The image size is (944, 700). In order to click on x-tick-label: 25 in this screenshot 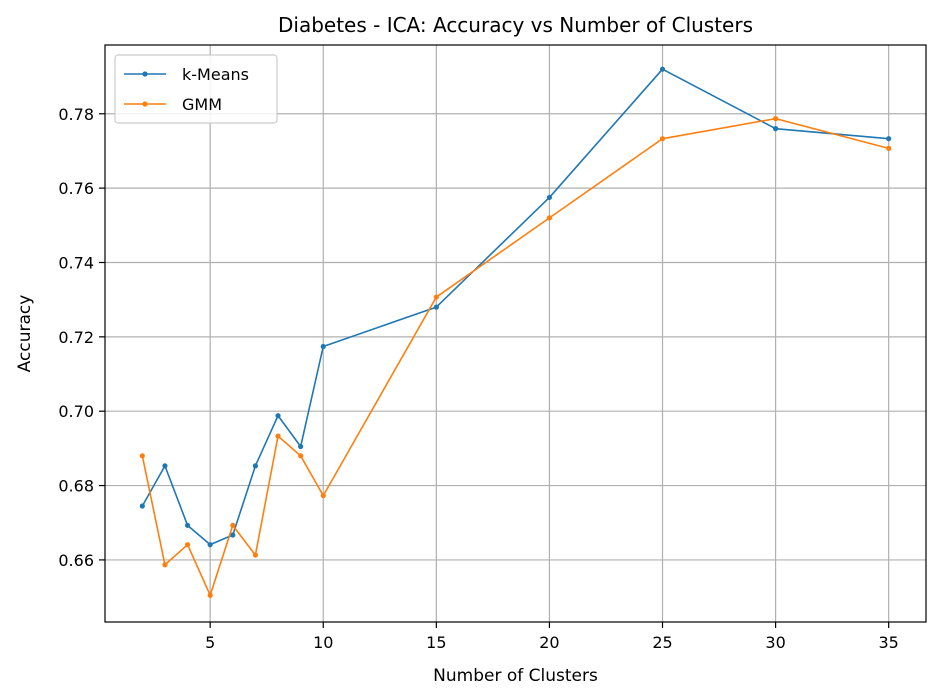, I will do `click(662, 642)`.